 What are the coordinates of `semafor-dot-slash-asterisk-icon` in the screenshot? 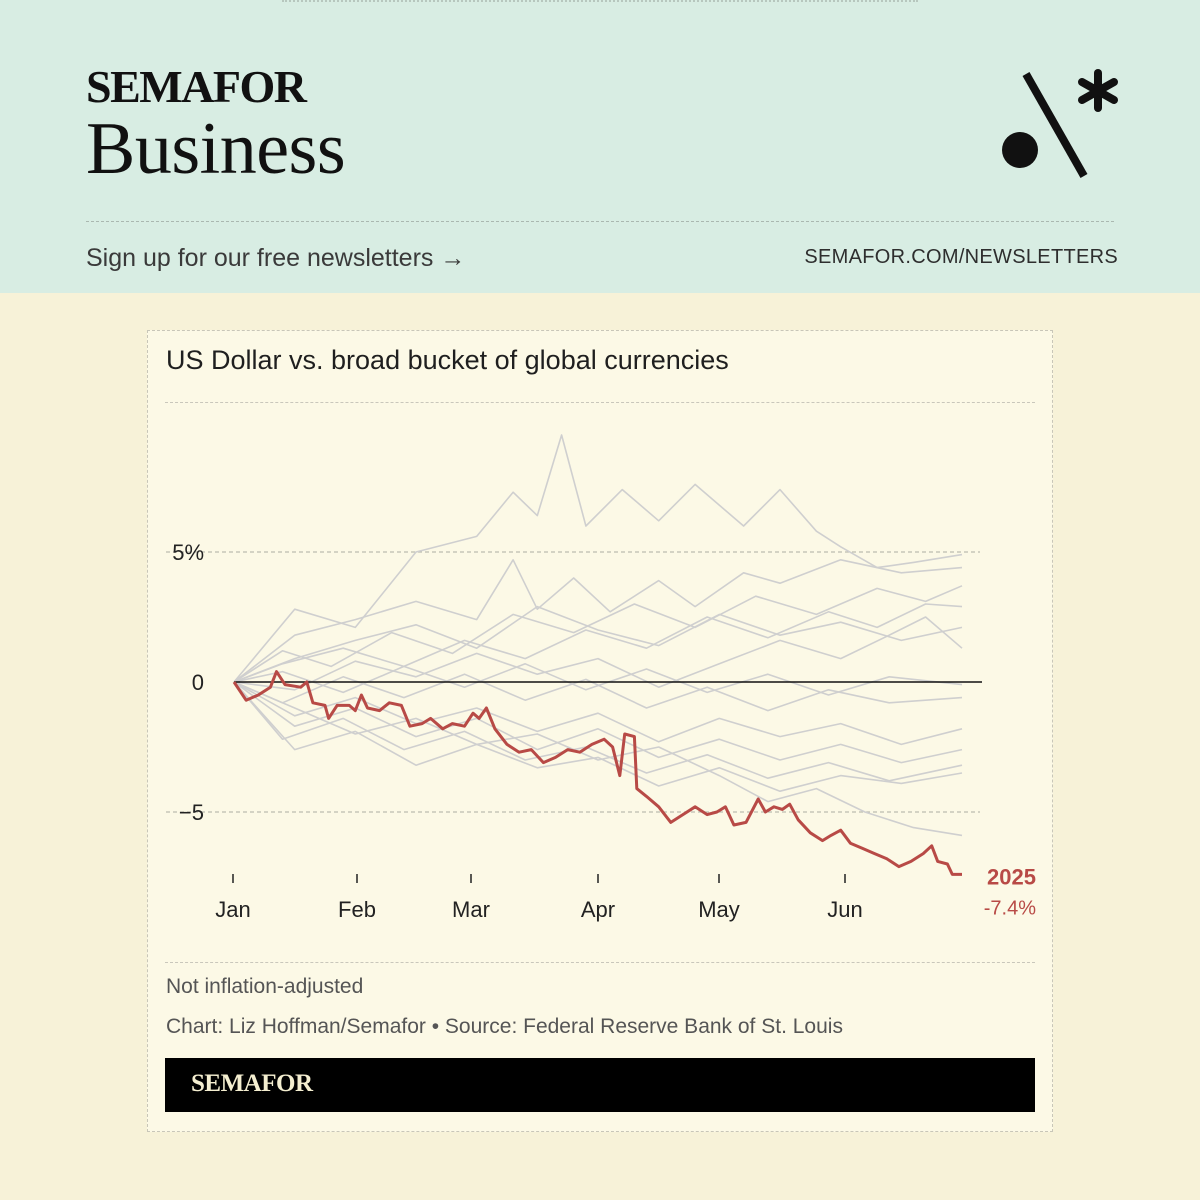 It's located at (1060, 123).